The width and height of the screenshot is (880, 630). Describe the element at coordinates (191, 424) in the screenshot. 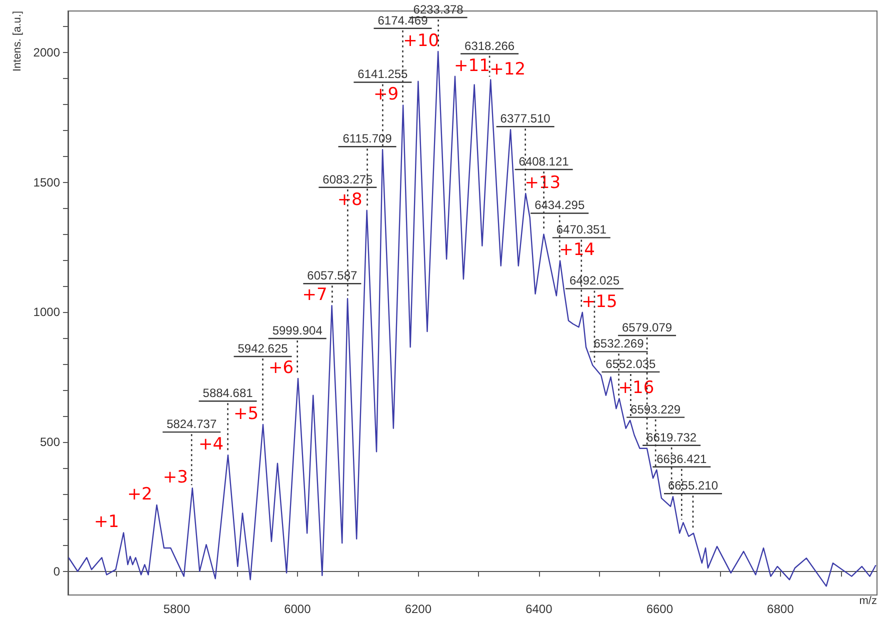

I see `annotation: 5824.737` at that location.